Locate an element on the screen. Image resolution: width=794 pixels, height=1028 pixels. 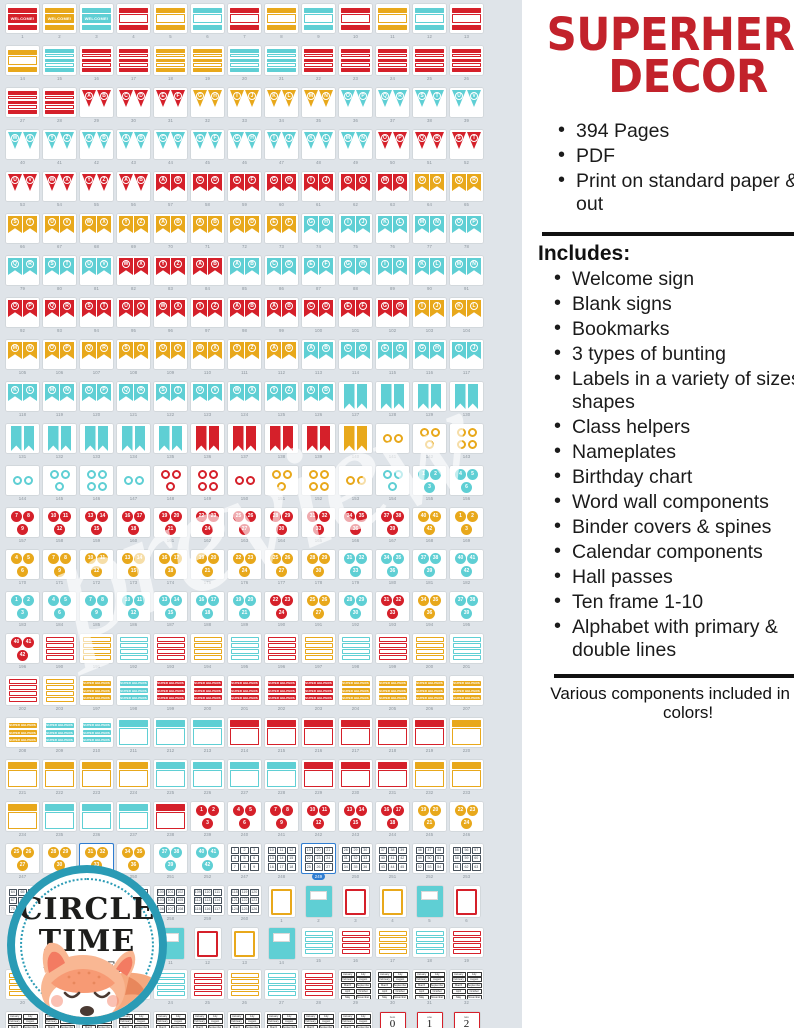
thumbnail-item: 40 41 42 168 is located at coordinates (429, 528).